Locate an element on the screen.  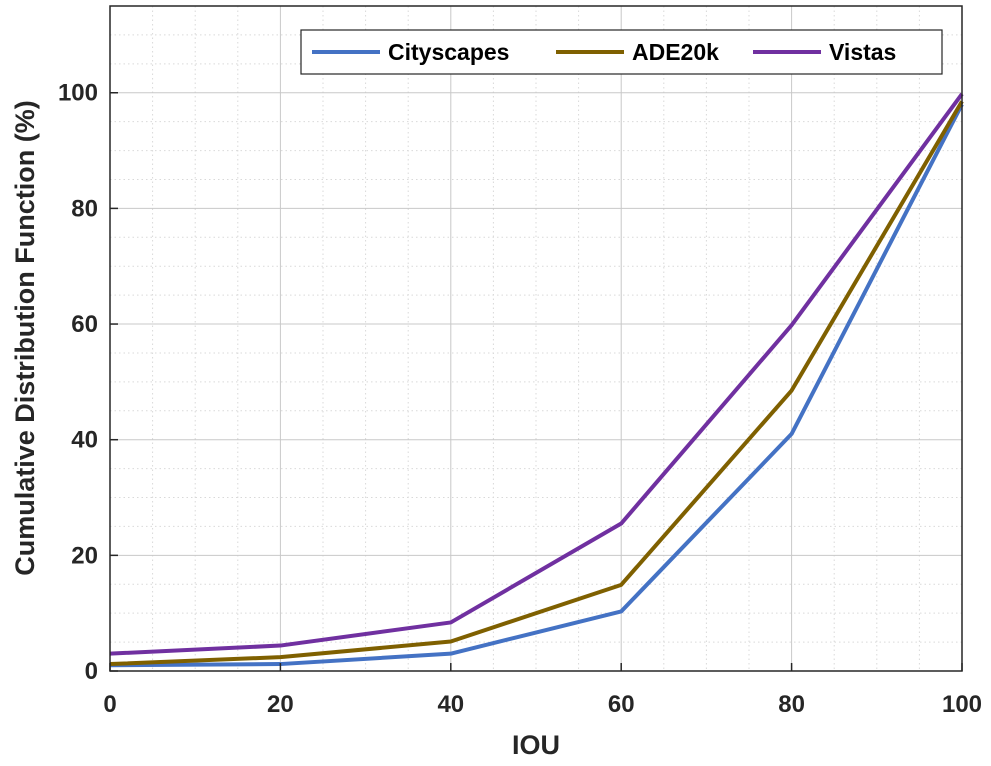
x-axis-ticks: 0 20 40 60 80 100 is located at coordinates (542, 690).